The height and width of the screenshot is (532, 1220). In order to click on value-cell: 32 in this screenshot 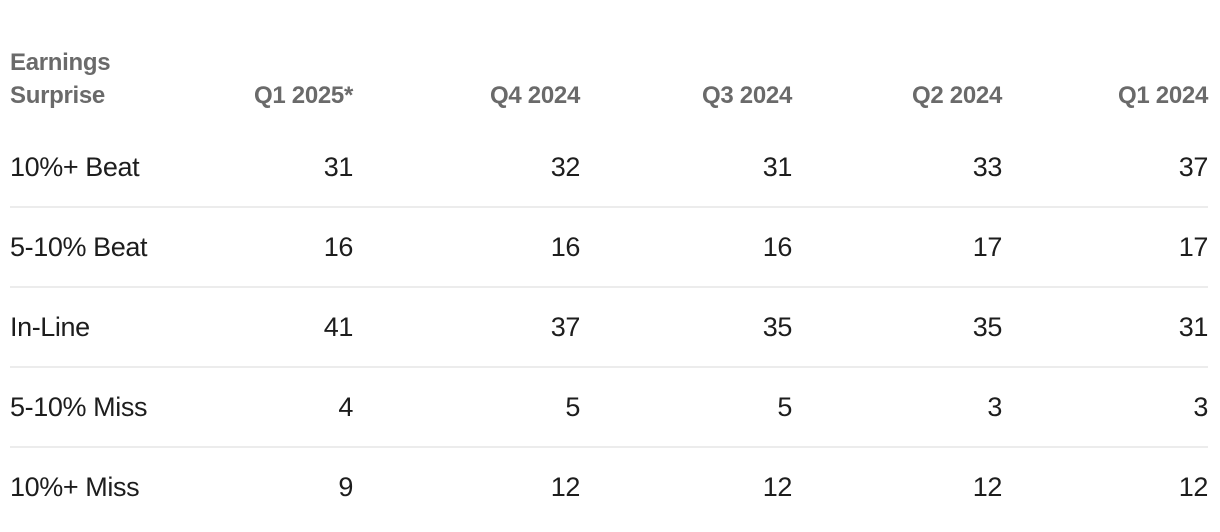, I will do `click(466, 168)`.